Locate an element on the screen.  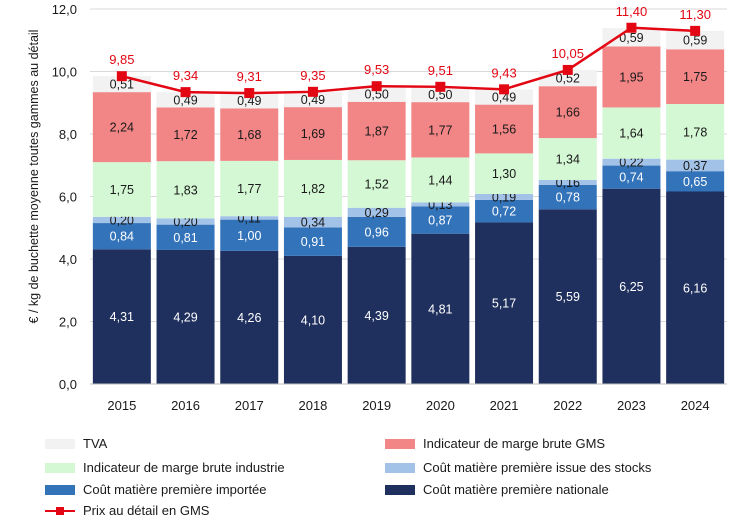
bar-value-label: 6,16 is located at coordinates (695, 288).